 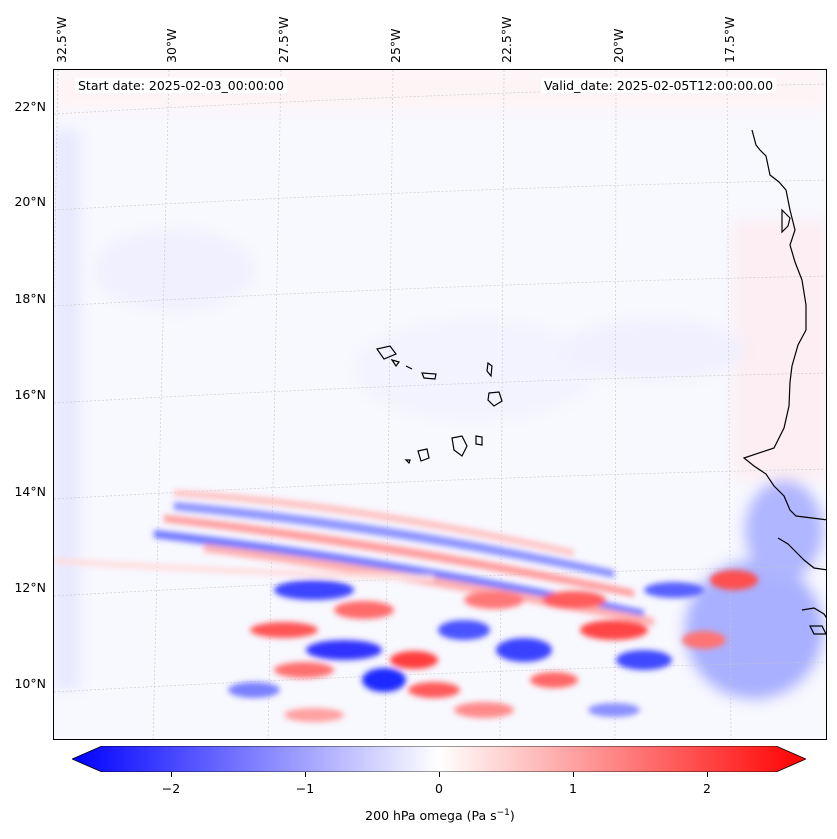 What do you see at coordinates (512, 816) in the screenshot?
I see `colorbar-units-close: )` at bounding box center [512, 816].